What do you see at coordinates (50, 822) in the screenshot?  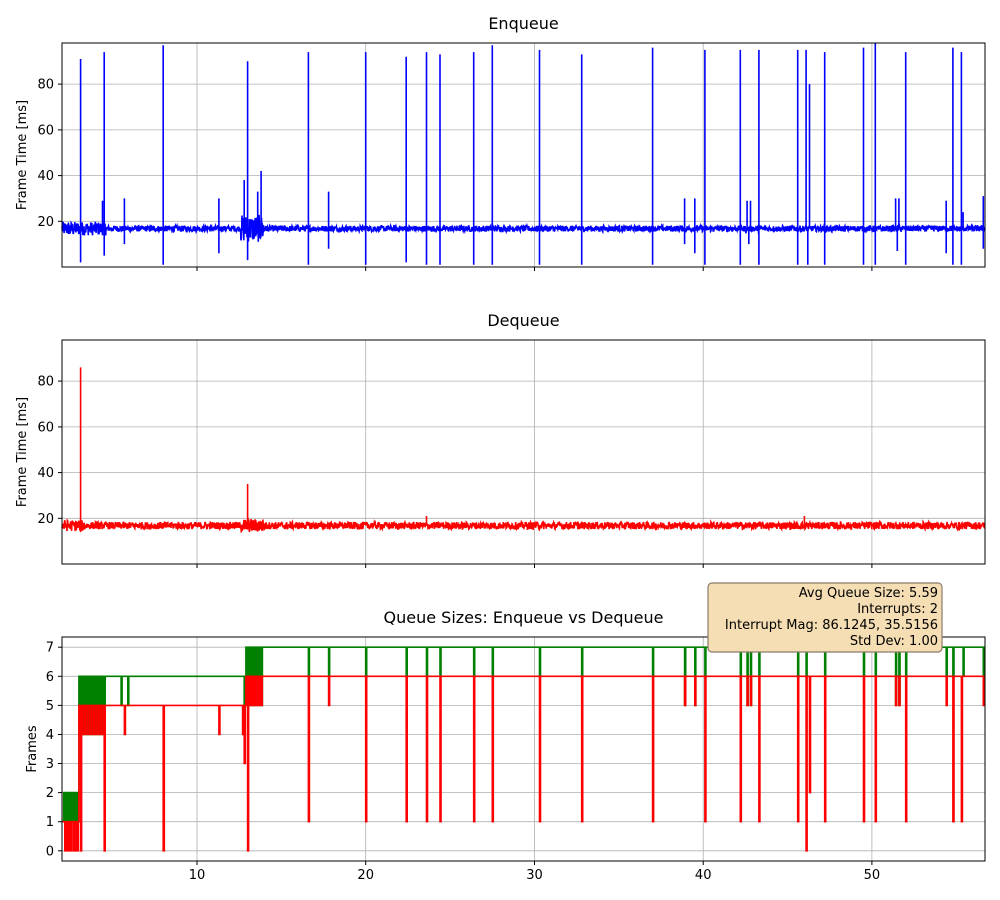 I see `queue-sizes-ytick-label: 1` at bounding box center [50, 822].